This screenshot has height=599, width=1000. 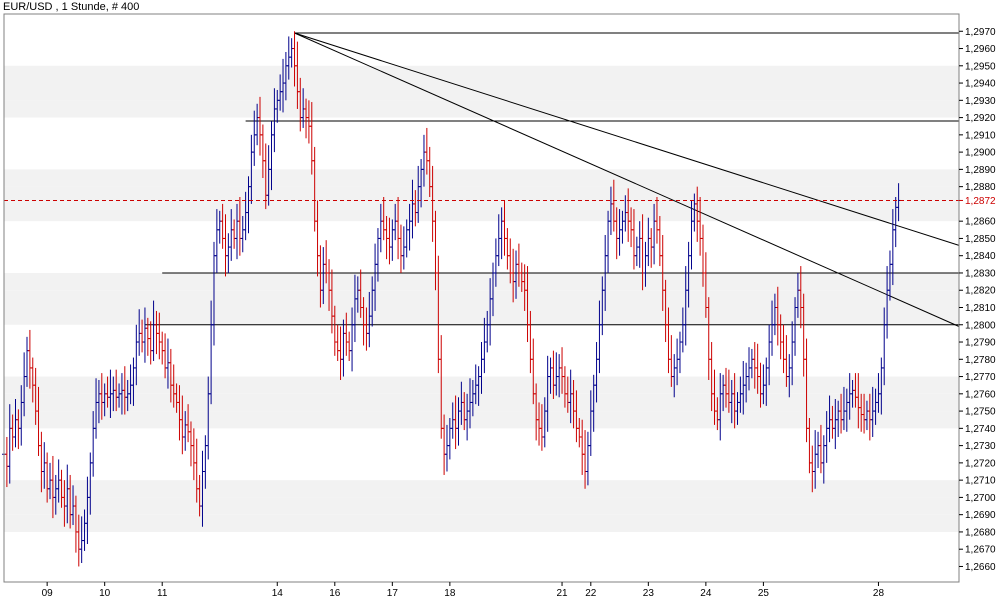 I want to click on y-tick-label: 1,2700, so click(x=980, y=498).